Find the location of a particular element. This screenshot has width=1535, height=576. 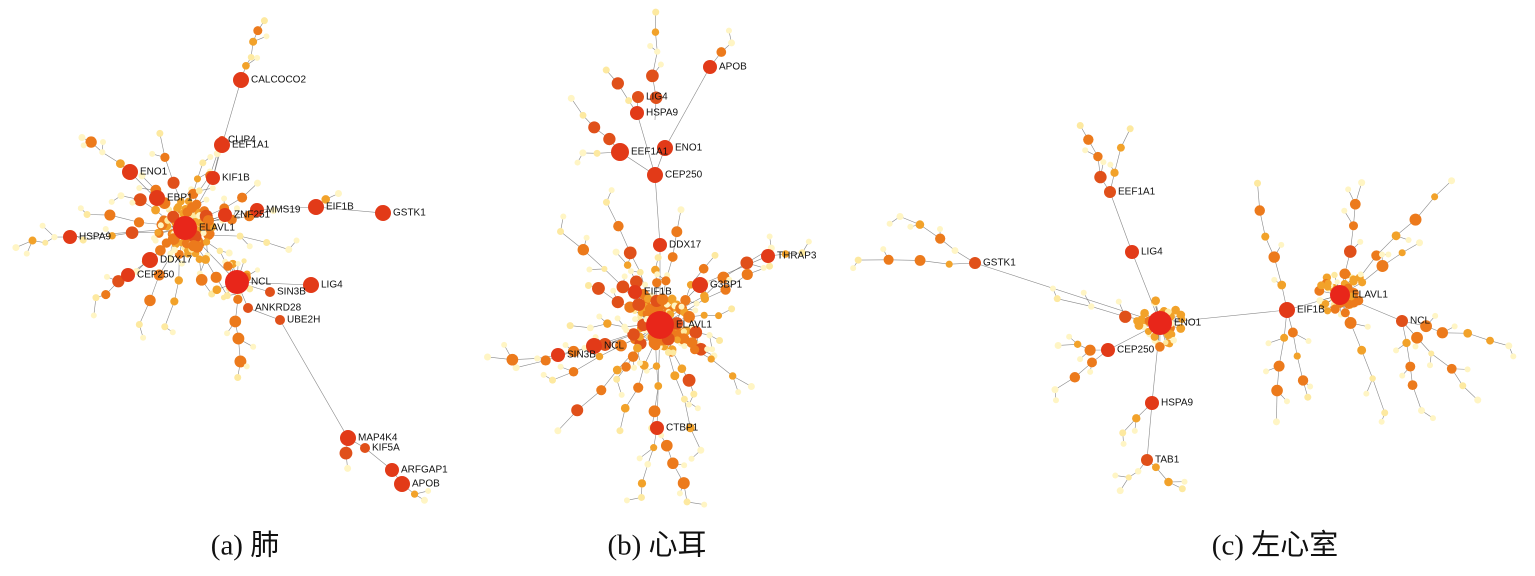

node-label: CEP250 is located at coordinates (684, 175).